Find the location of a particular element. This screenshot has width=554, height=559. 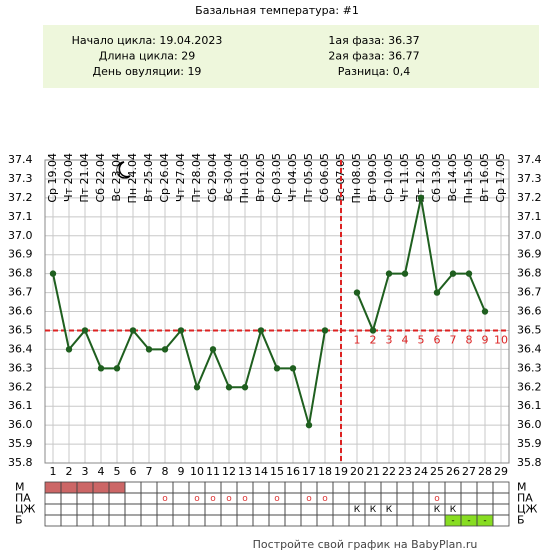

row-label-right: Б is located at coordinates (521, 520).